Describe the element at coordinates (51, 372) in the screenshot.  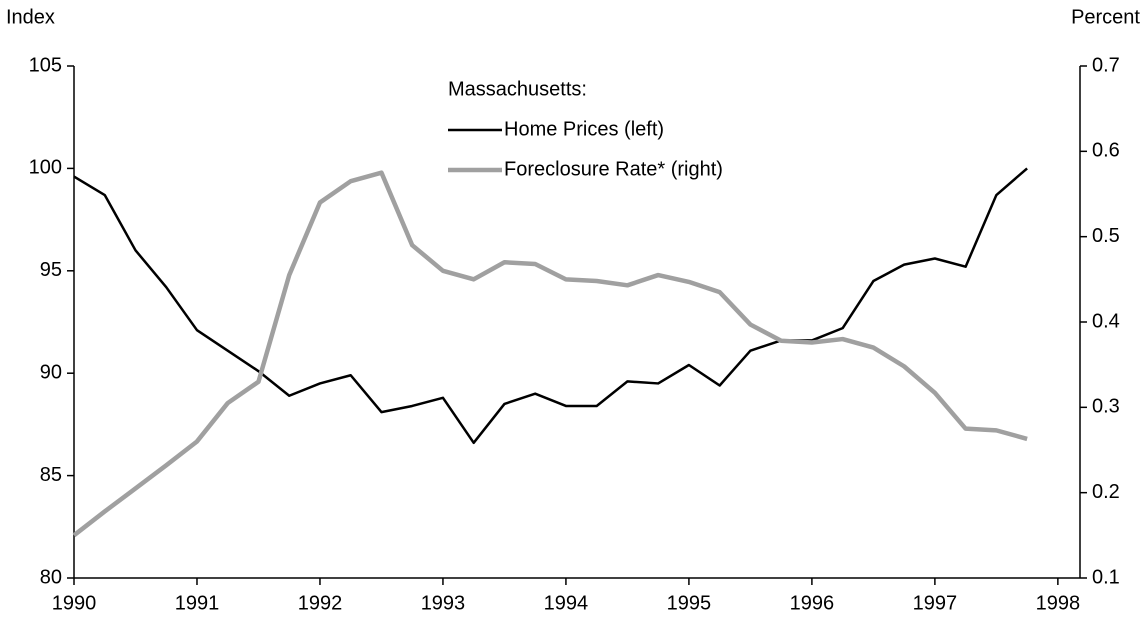
I see `y-tick-label: 90` at that location.